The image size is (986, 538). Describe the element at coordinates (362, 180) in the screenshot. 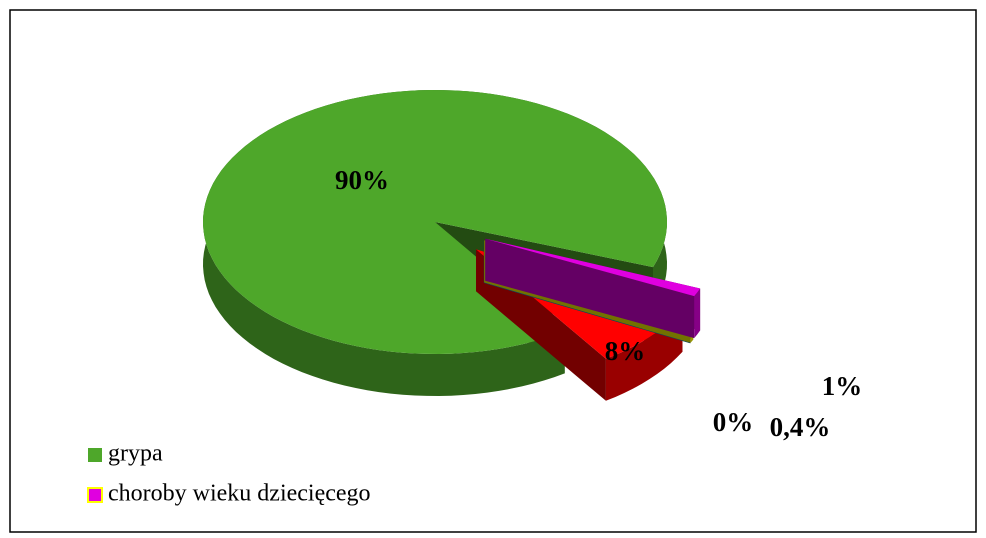

I see `data-label: 90%` at that location.